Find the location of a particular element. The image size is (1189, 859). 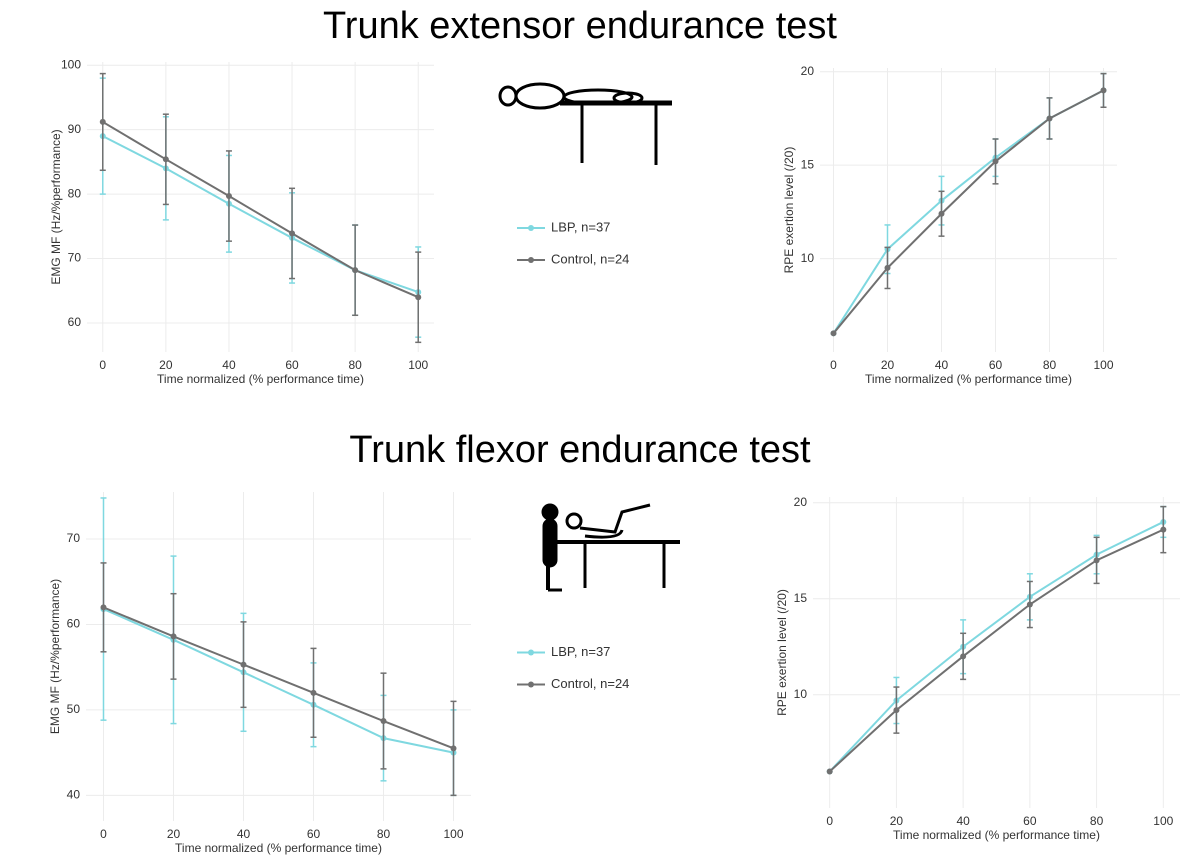

section-title: Trunk flexor endurance test is located at coordinates (580, 450).